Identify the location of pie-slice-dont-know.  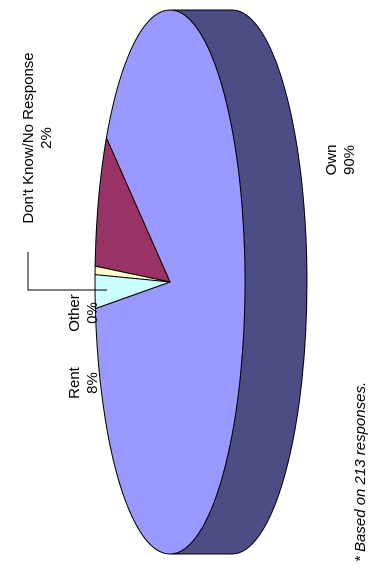
(132, 292).